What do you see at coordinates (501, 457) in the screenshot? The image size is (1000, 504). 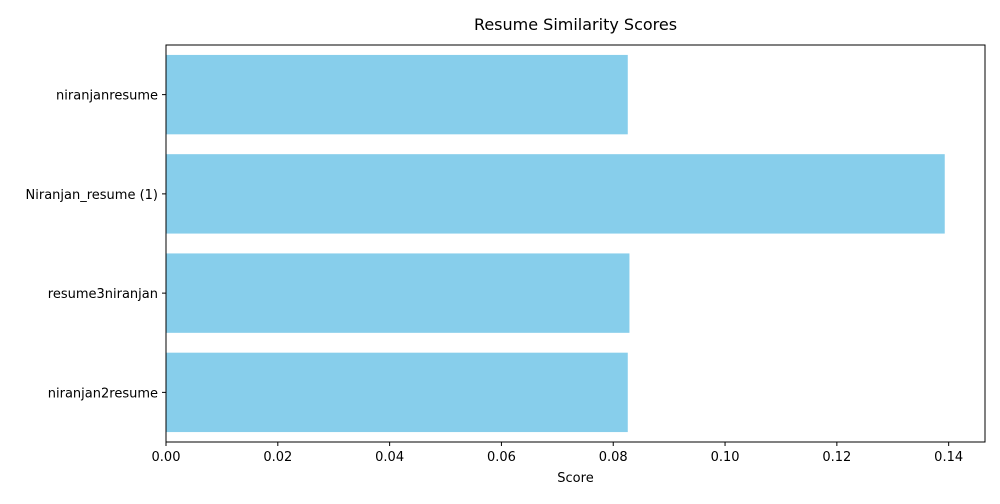 I see `x-tick-label: 0.06` at bounding box center [501, 457].